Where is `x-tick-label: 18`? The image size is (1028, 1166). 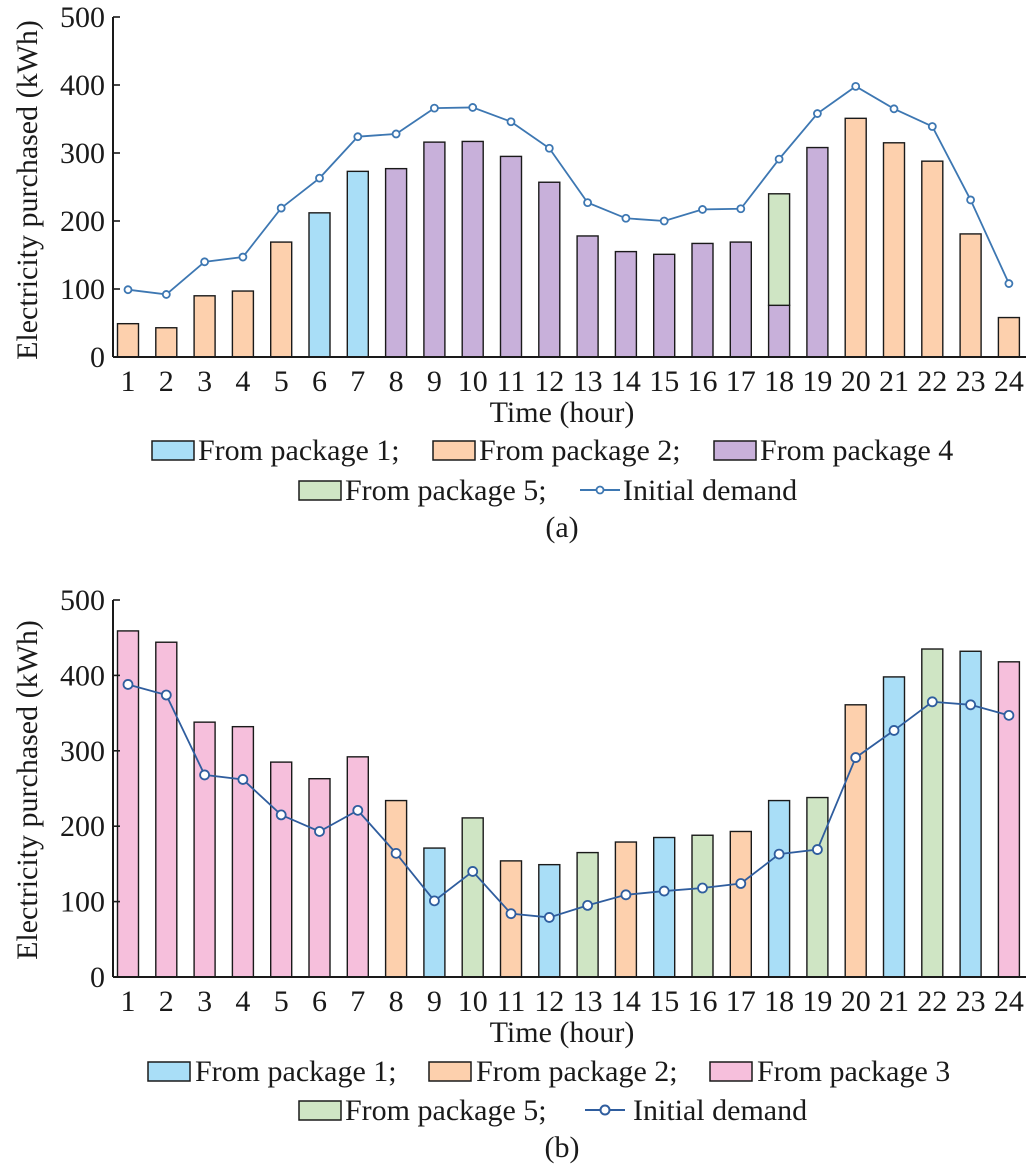 x-tick-label: 18 is located at coordinates (779, 1001).